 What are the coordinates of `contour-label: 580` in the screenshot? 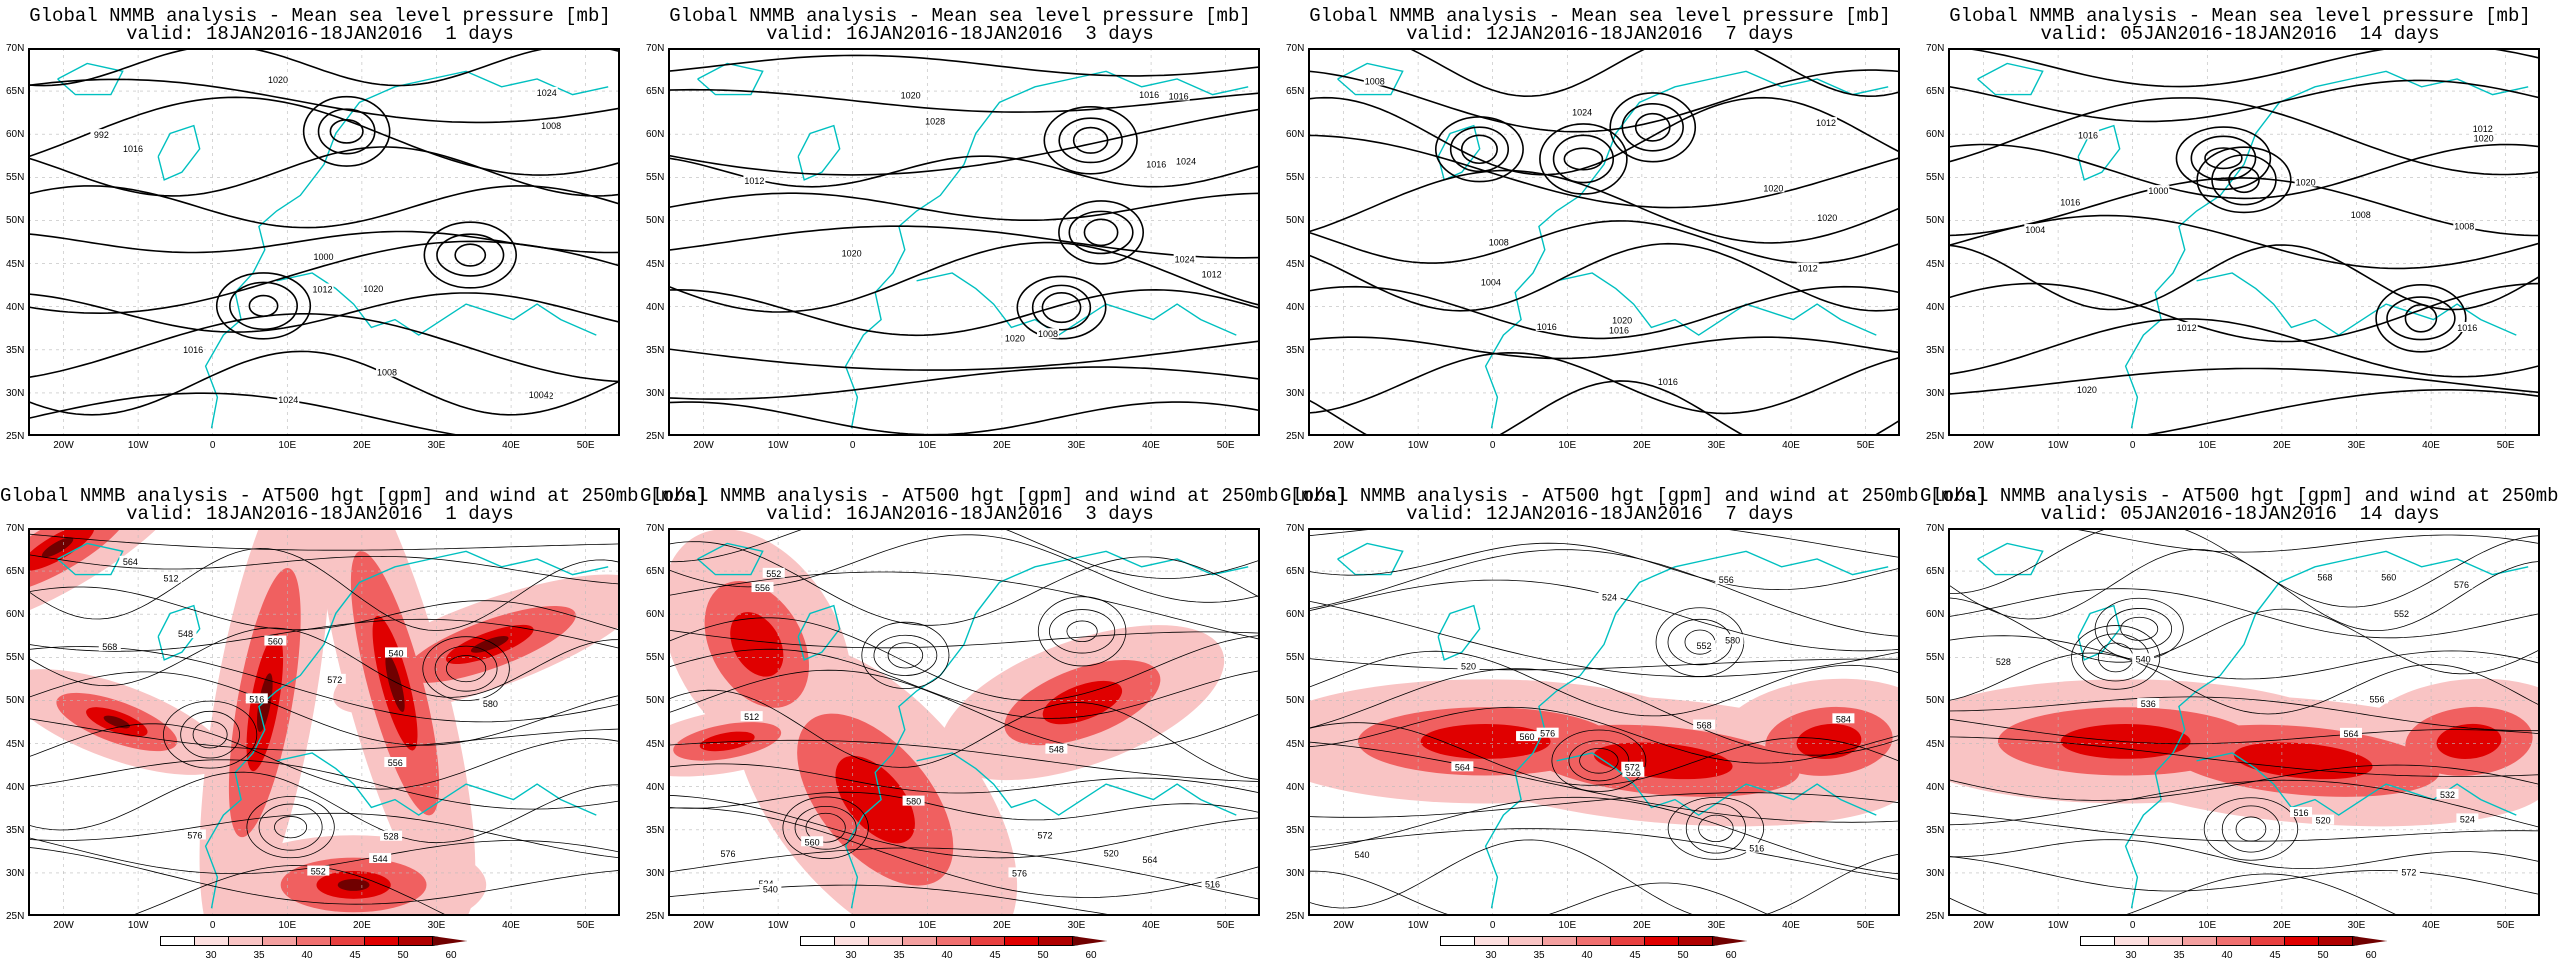 It's located at (490, 704).